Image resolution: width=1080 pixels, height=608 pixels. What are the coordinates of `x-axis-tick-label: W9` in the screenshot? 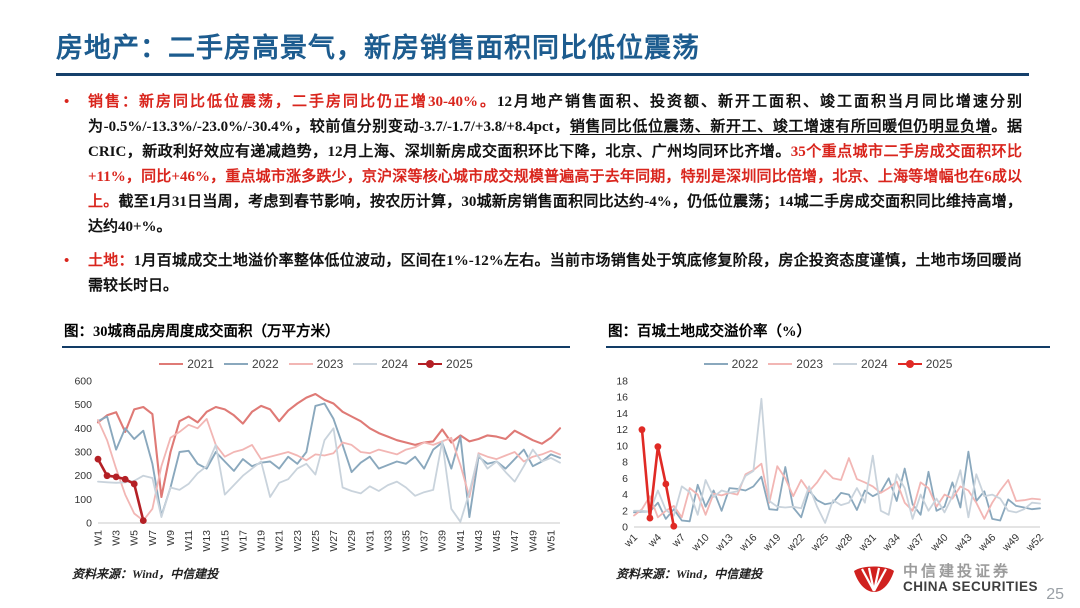 It's located at (171, 538).